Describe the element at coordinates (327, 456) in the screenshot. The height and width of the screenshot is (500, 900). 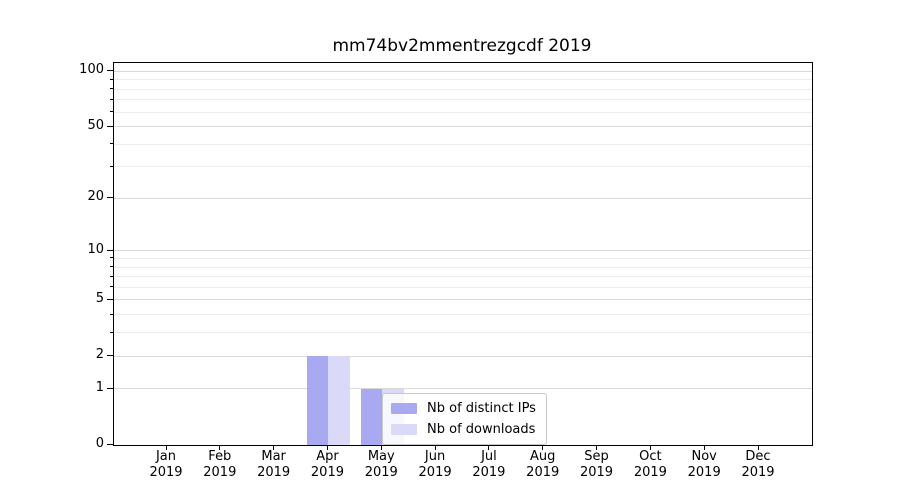
I see `x-tick-month: Apr` at that location.